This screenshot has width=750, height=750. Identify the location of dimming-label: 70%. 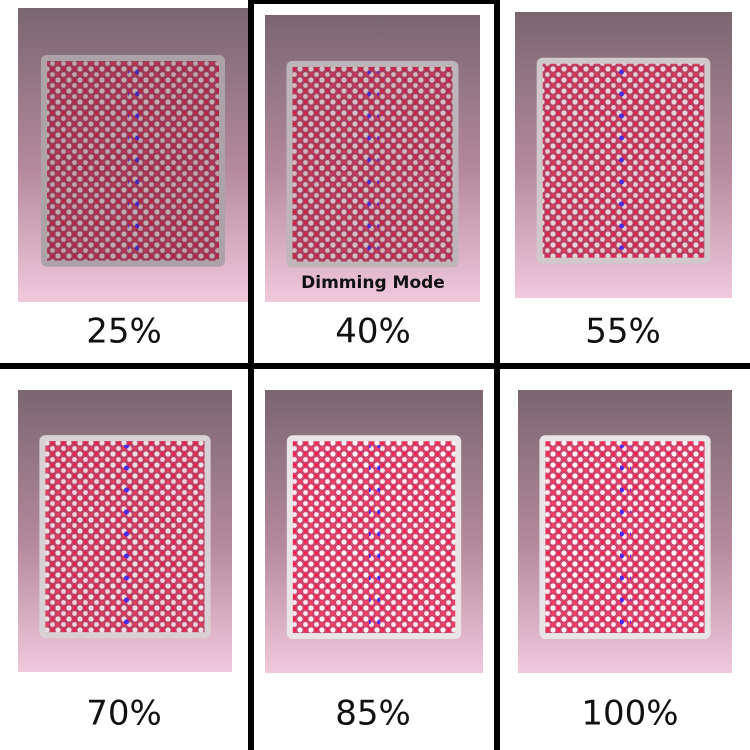
(124, 714).